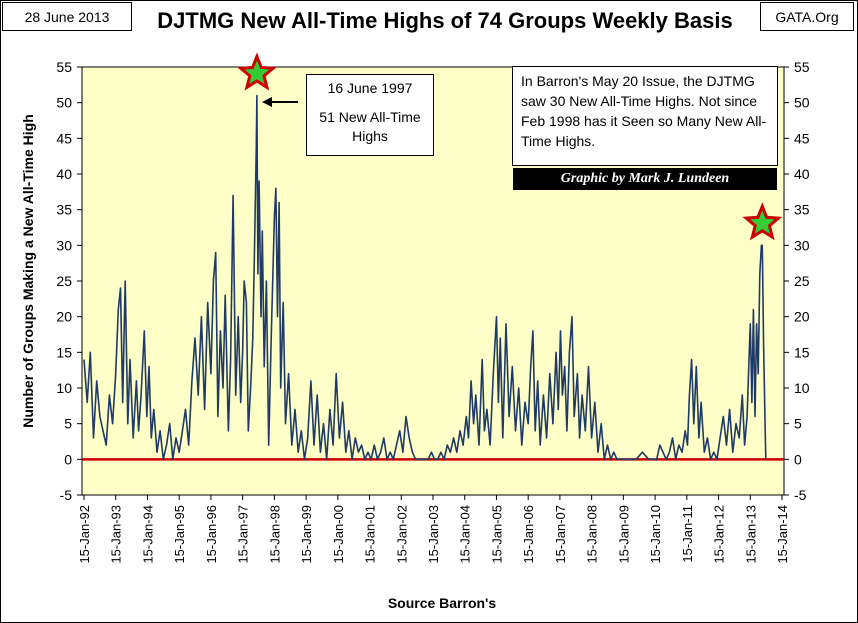  What do you see at coordinates (655, 534) in the screenshot?
I see `x-tick-label: 15-Jan-10` at bounding box center [655, 534].